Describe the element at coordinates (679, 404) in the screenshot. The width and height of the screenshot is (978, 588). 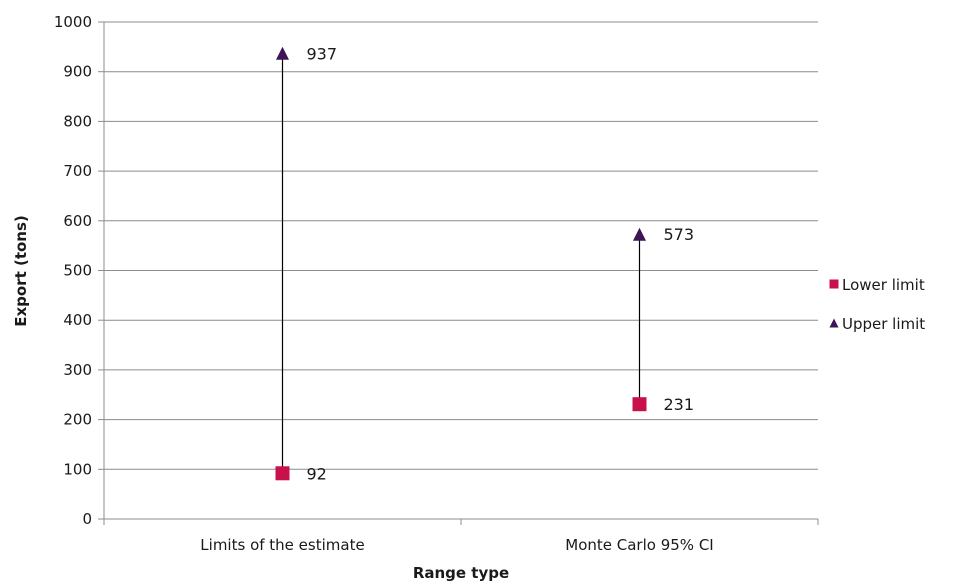
I see `data-label: 231` at that location.